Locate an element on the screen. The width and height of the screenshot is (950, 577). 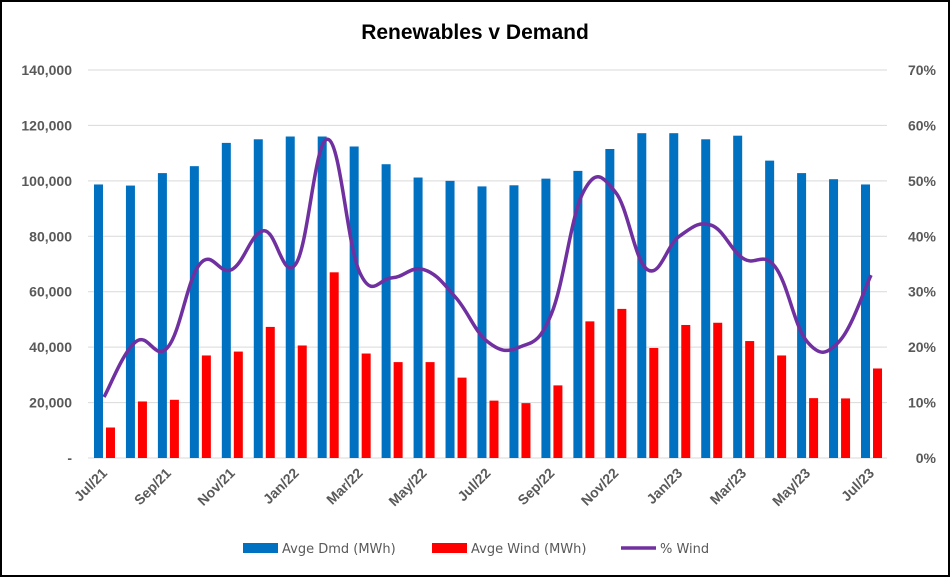
x-tick-label: Jul/22 is located at coordinates (474, 485).